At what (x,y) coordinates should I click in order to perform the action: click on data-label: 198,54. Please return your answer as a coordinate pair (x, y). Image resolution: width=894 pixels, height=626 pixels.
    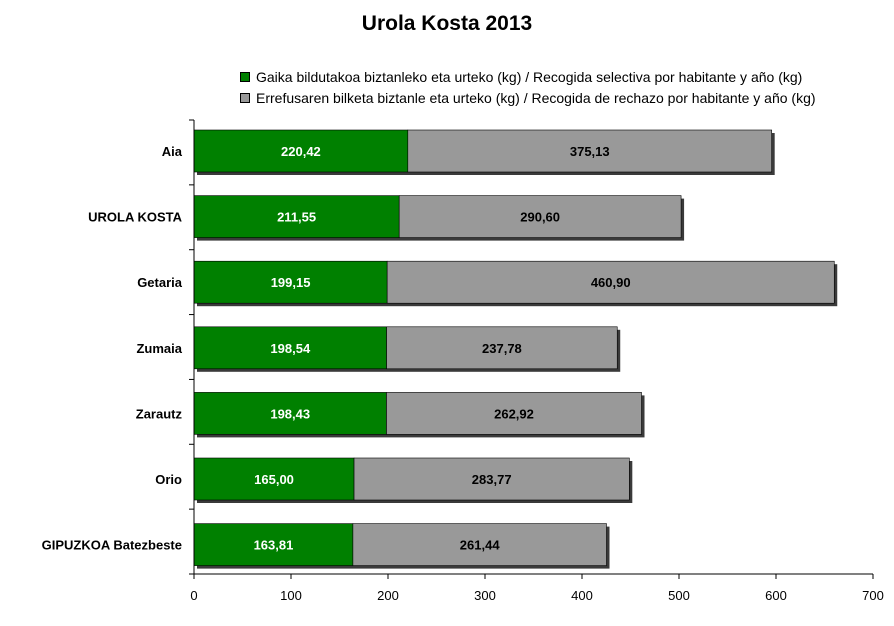
    Looking at the image, I should click on (290, 348).